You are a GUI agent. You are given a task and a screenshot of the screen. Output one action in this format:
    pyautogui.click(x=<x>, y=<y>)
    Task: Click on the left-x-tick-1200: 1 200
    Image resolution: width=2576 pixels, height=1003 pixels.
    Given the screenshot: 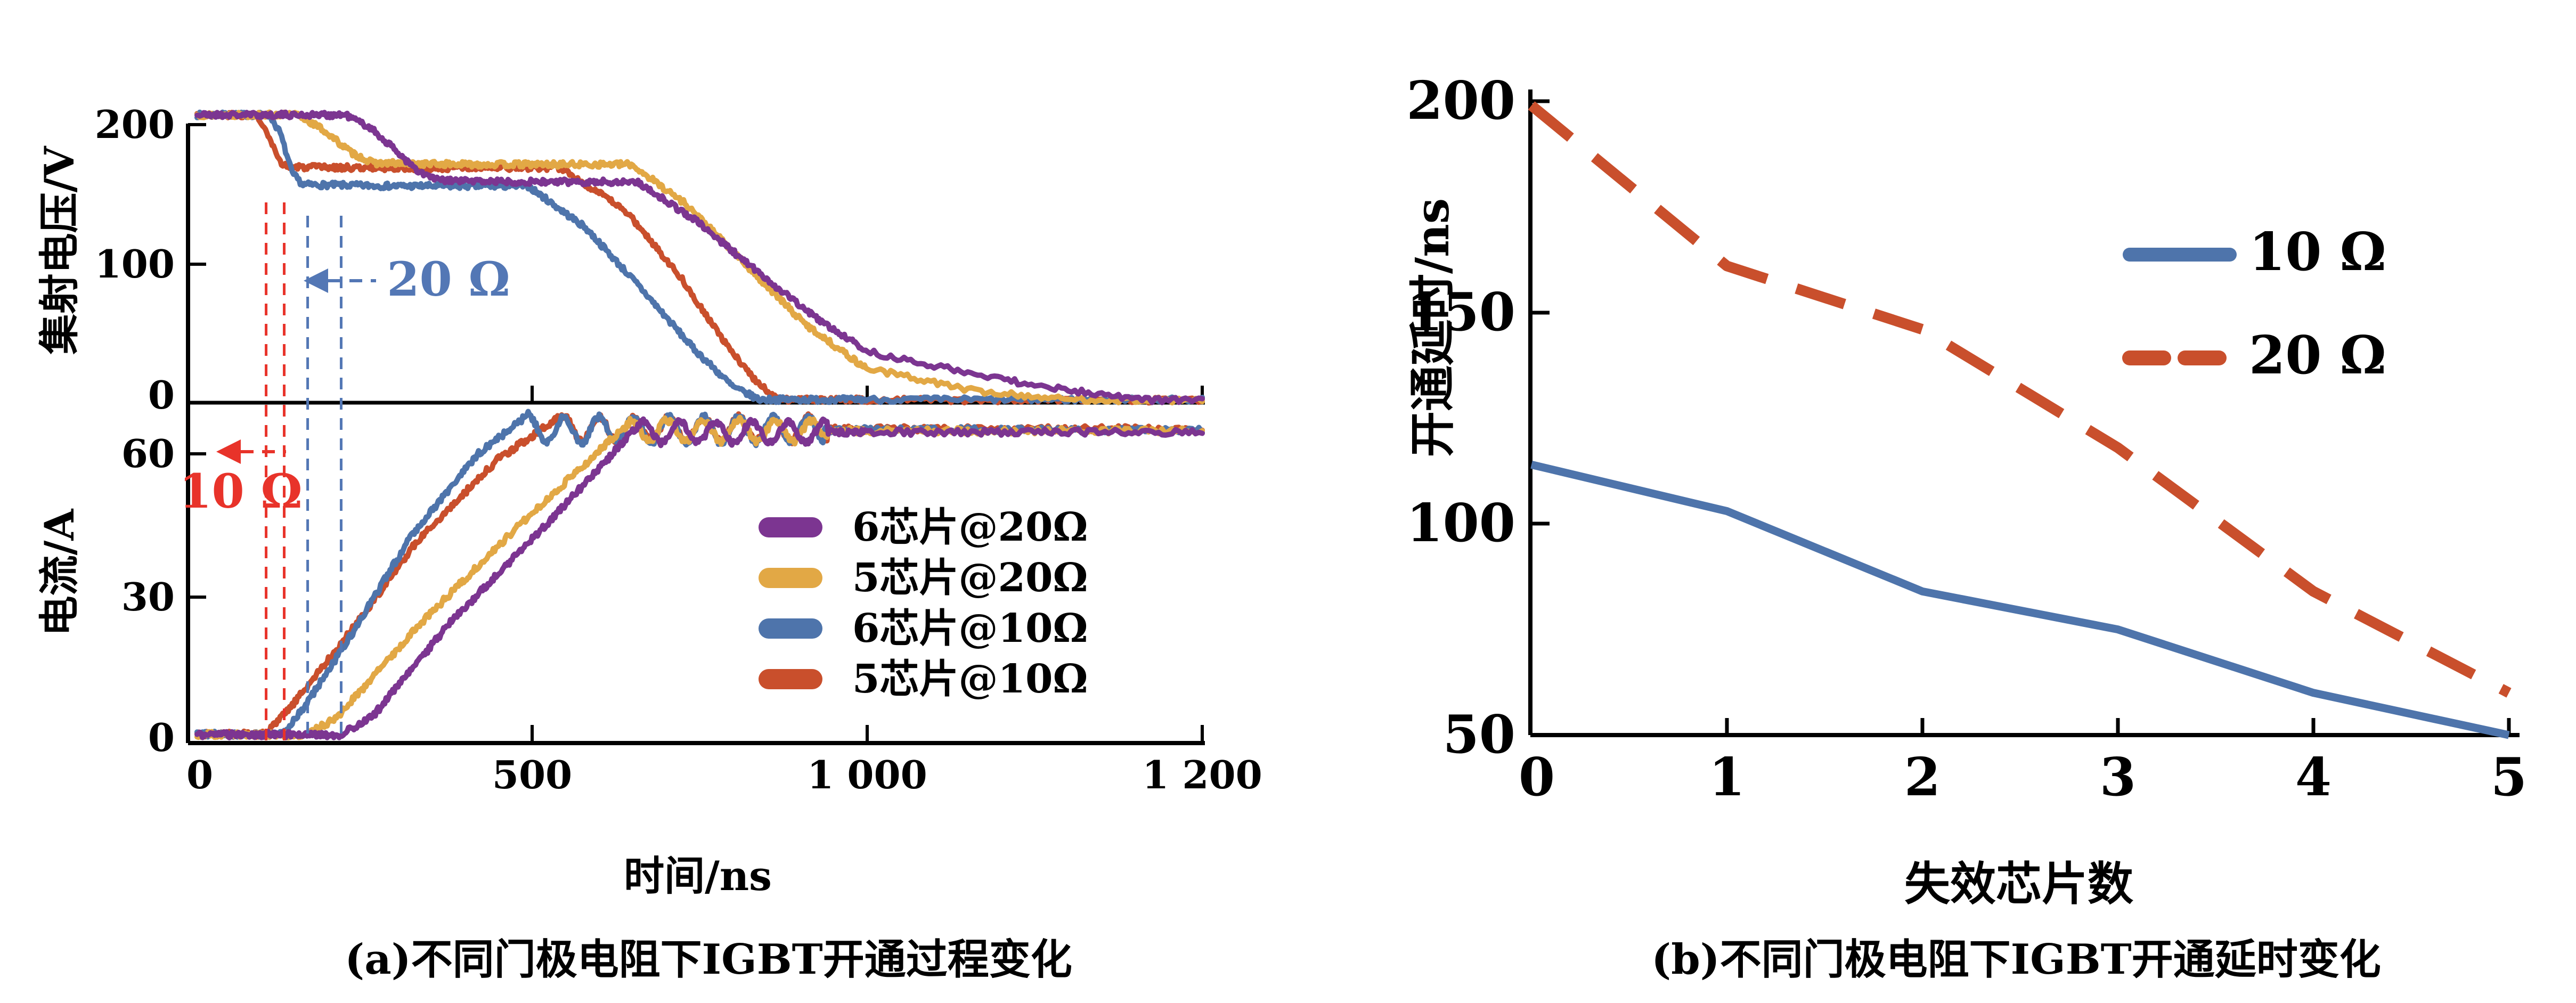 What is the action you would take?
    pyautogui.click(x=1202, y=774)
    